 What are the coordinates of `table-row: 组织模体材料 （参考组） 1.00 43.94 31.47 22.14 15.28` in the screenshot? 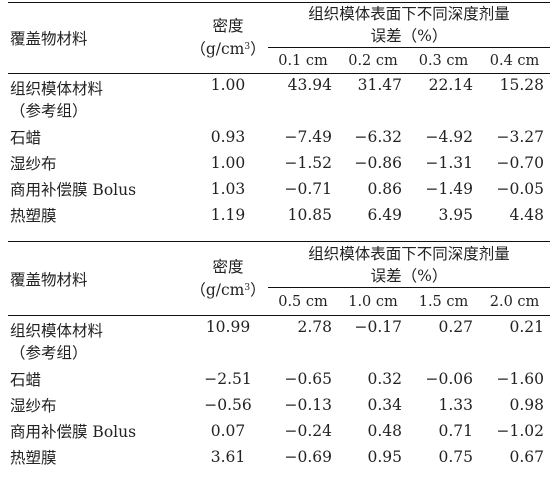 It's located at (279, 99).